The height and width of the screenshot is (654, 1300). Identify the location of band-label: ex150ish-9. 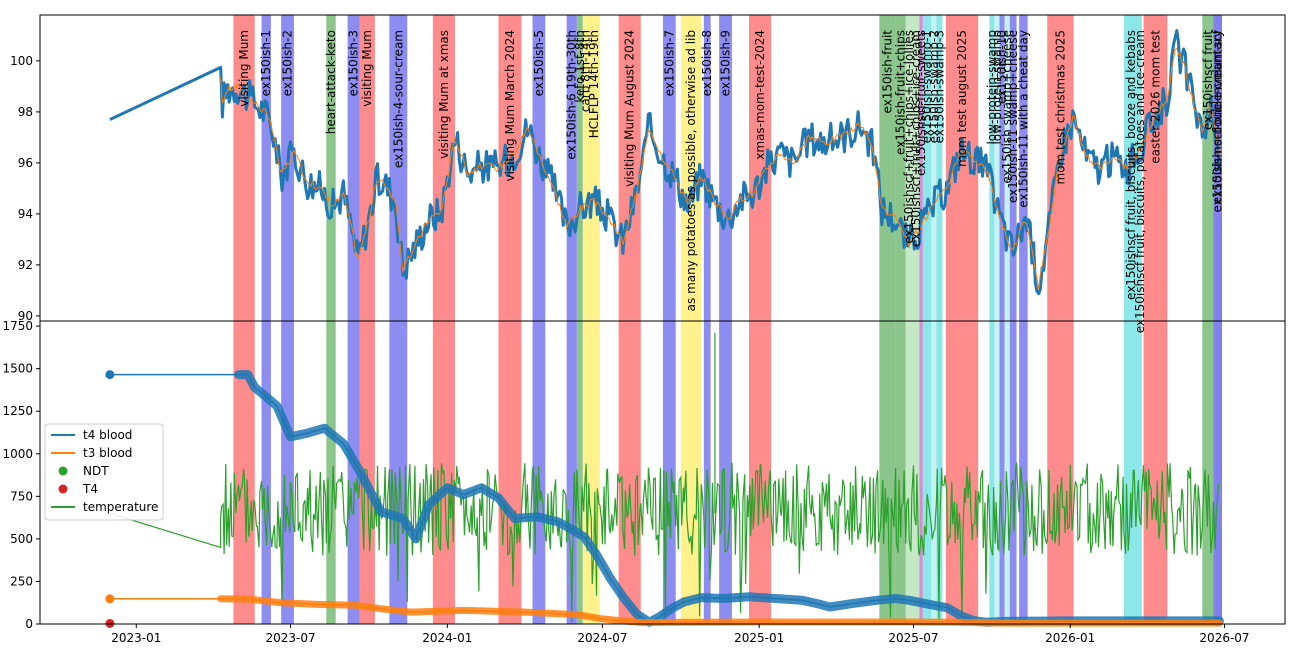
(726, 63).